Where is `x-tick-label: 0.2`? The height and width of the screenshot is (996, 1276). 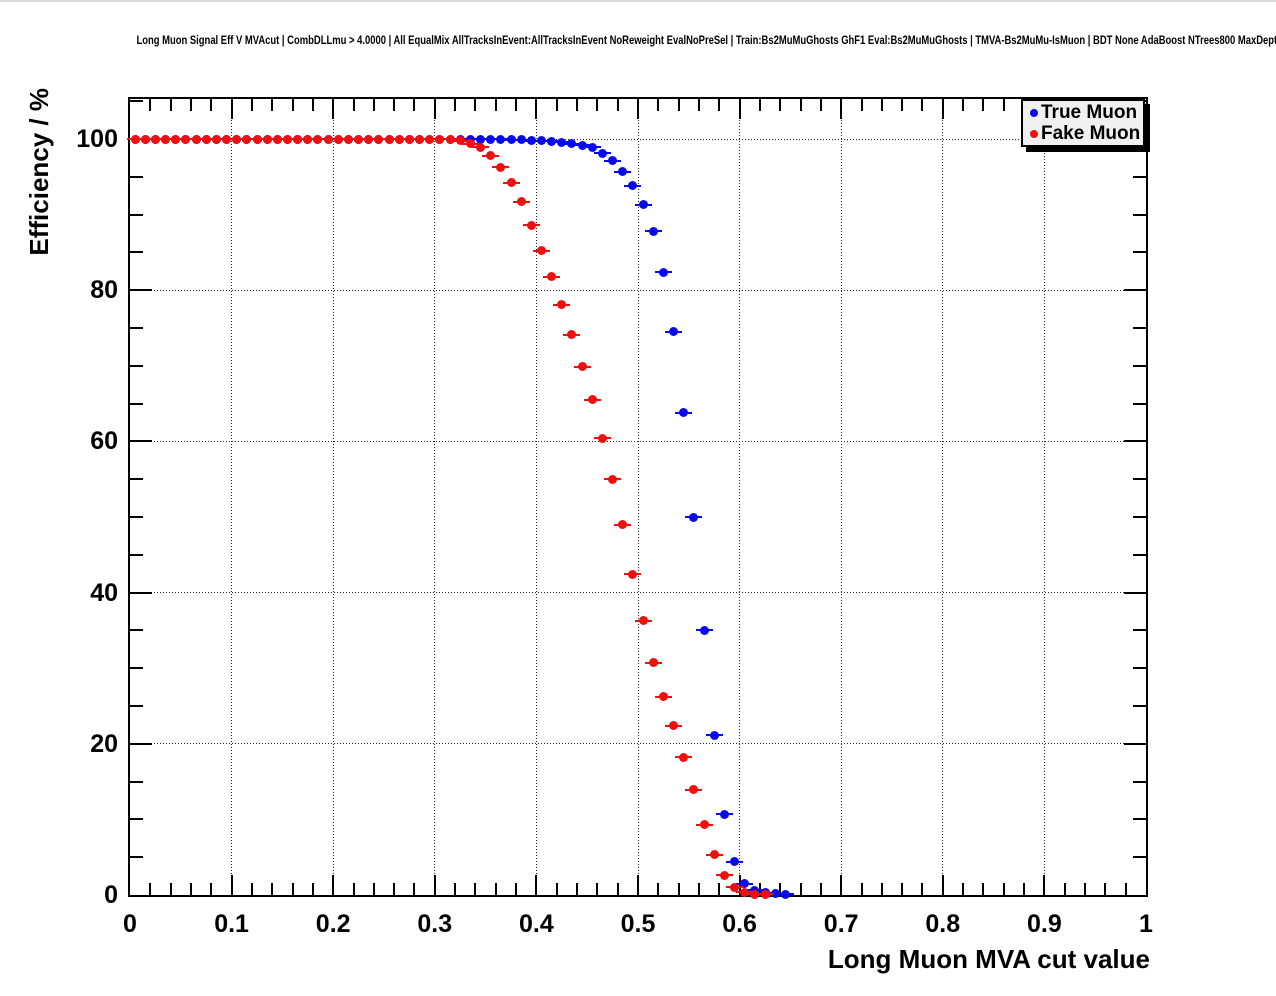
x-tick-label: 0.2 is located at coordinates (333, 924).